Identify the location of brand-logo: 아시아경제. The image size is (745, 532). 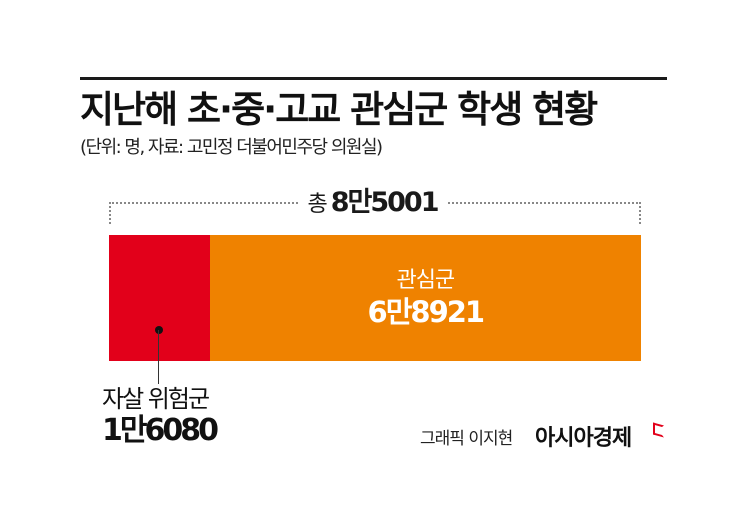
(583, 438).